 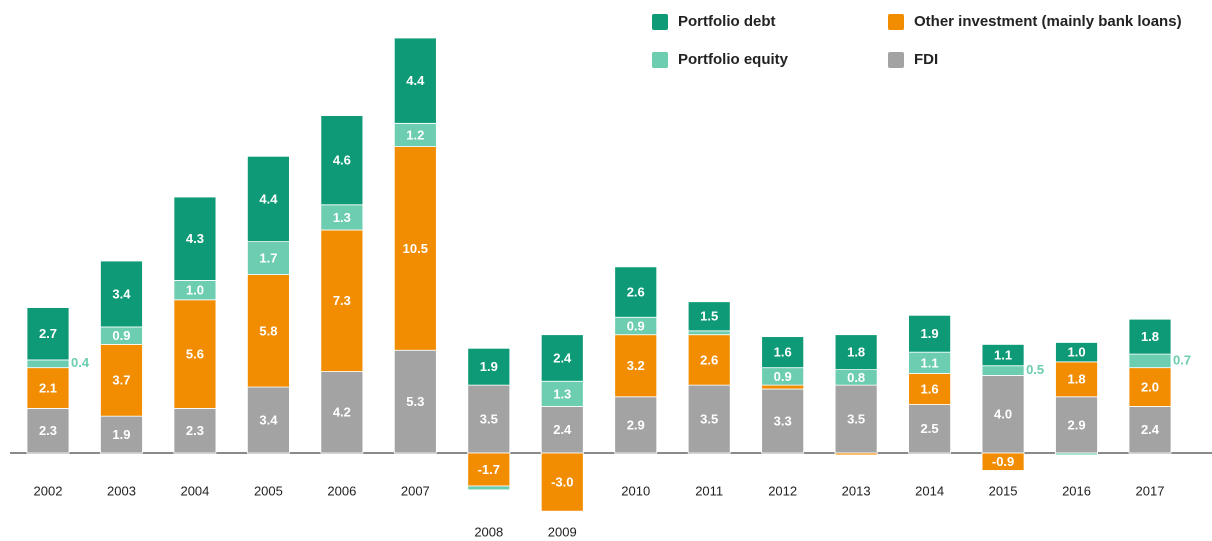 I want to click on x-tick-label: 2004, so click(x=194, y=490).